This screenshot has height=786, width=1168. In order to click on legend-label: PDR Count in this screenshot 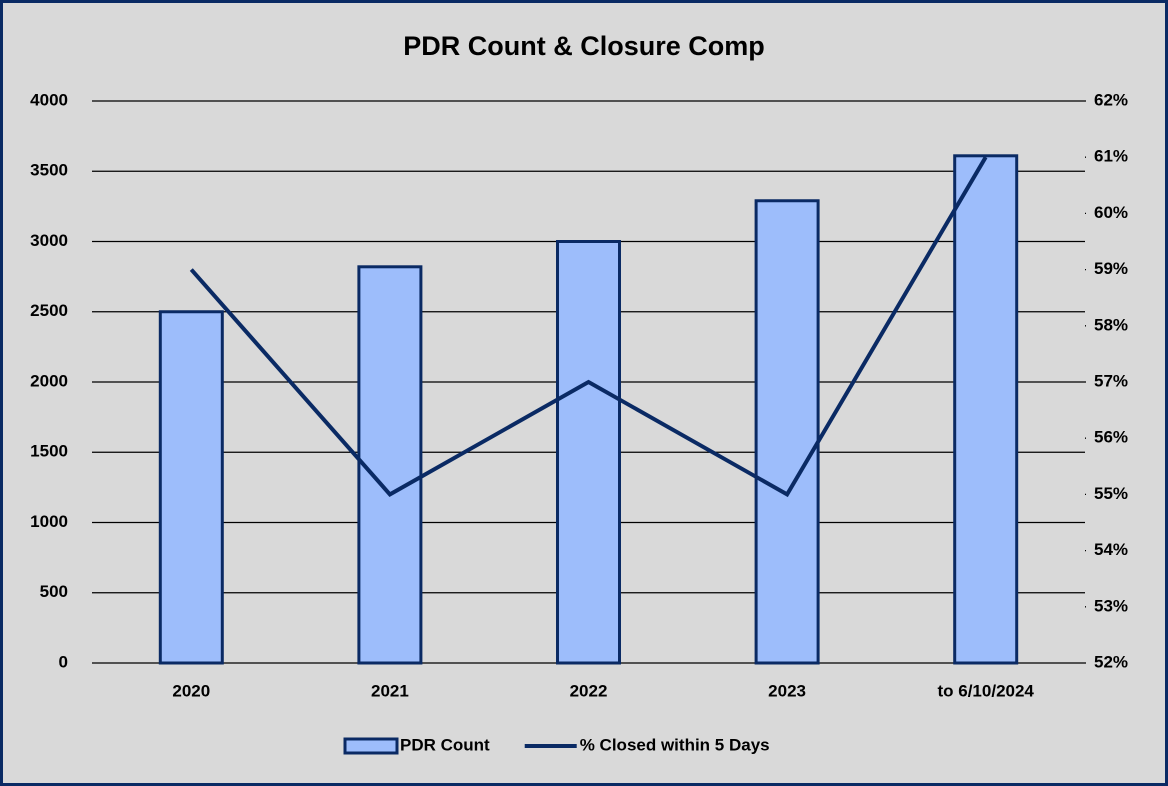, I will do `click(445, 744)`.